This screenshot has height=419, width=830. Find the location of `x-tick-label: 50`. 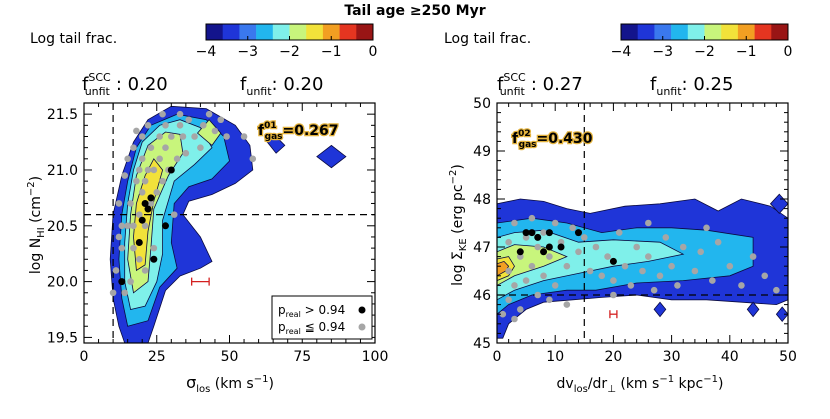

x-tick-label: 50 is located at coordinates (788, 357).